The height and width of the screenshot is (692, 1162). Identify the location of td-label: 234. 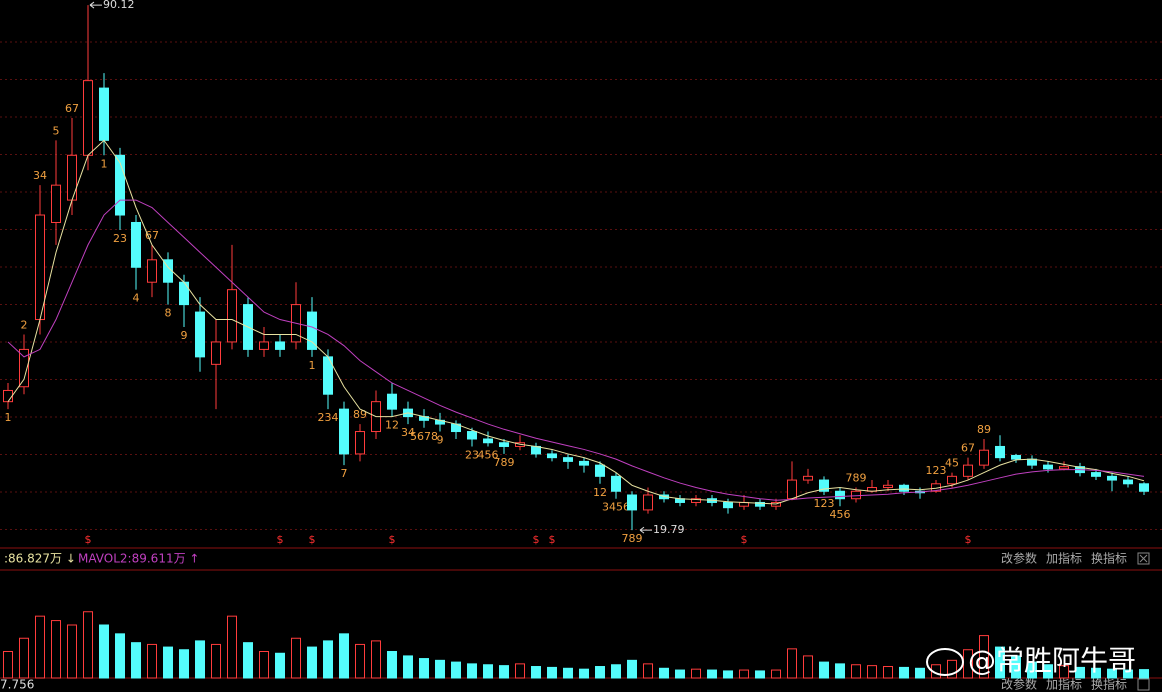
(328, 417).